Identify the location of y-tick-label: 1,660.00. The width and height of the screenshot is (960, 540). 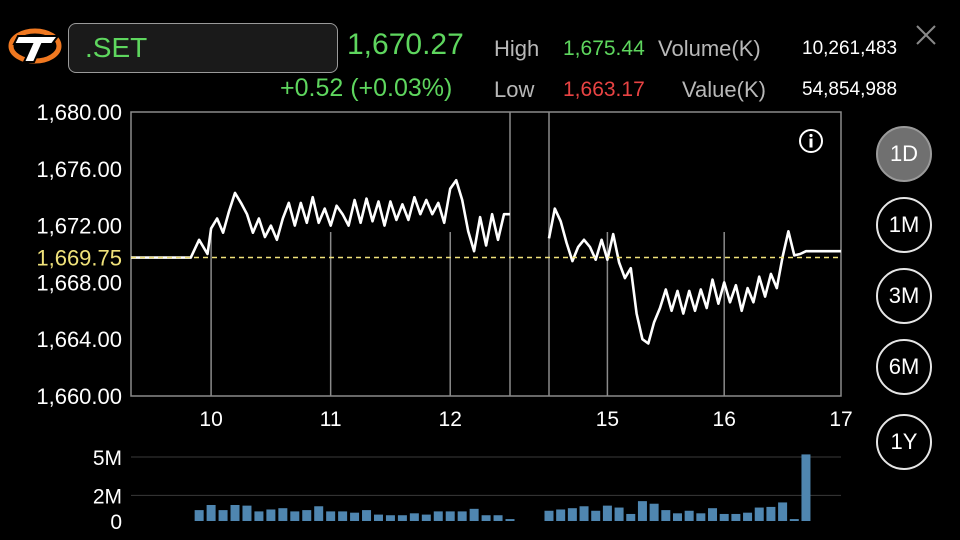
(79, 396).